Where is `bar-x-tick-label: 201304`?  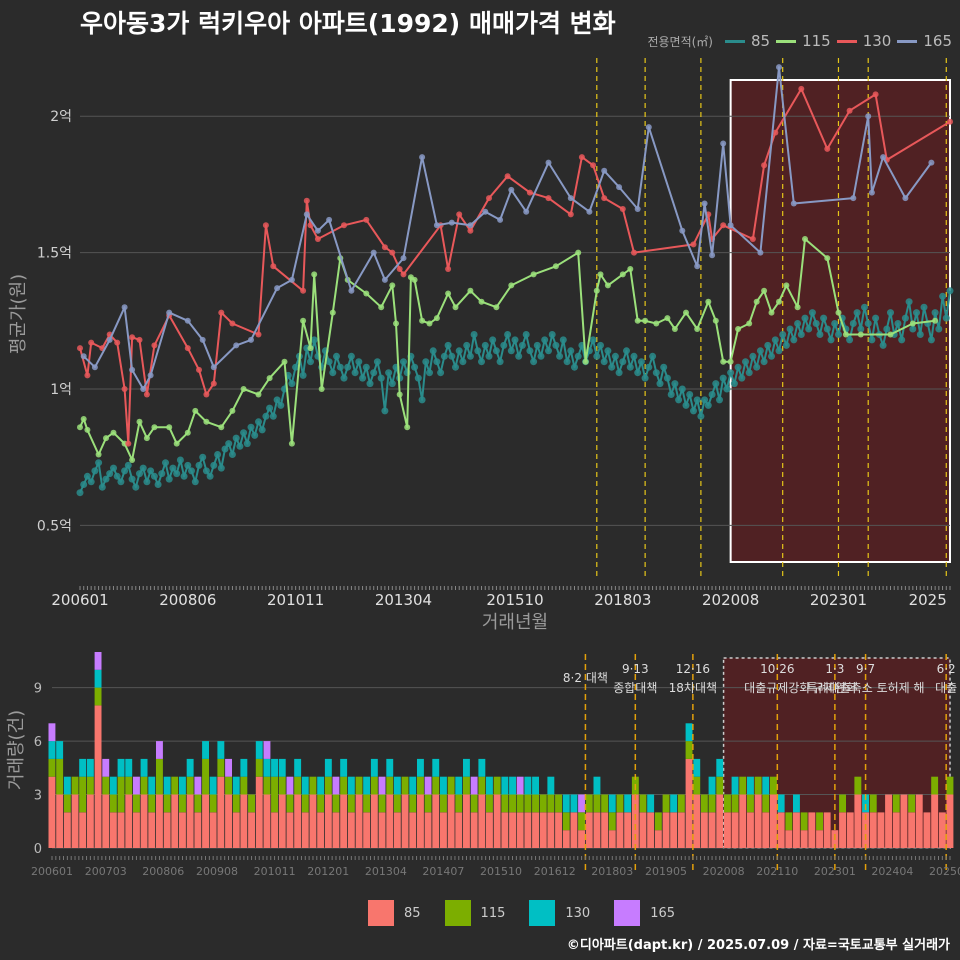
bar-x-tick-label: 201304 is located at coordinates (386, 871).